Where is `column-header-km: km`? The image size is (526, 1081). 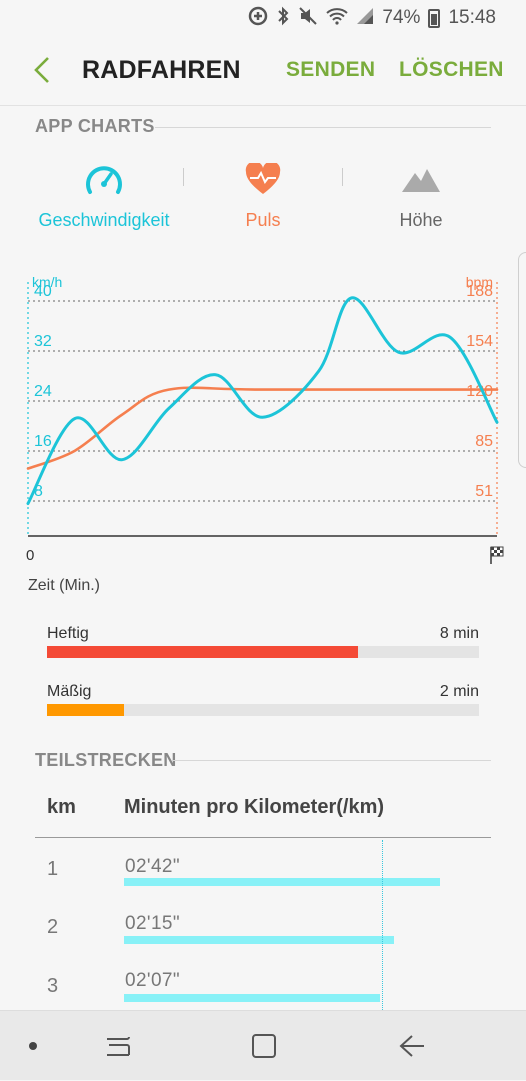 column-header-km: km is located at coordinates (61, 807).